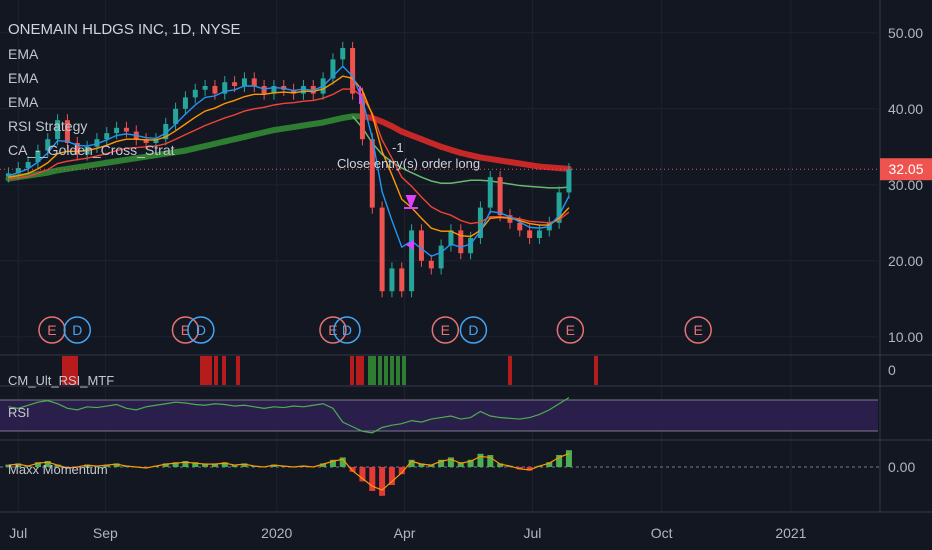 The width and height of the screenshot is (932, 550). Describe the element at coordinates (905, 261) in the screenshot. I see `y-tick-label: 20.00` at that location.